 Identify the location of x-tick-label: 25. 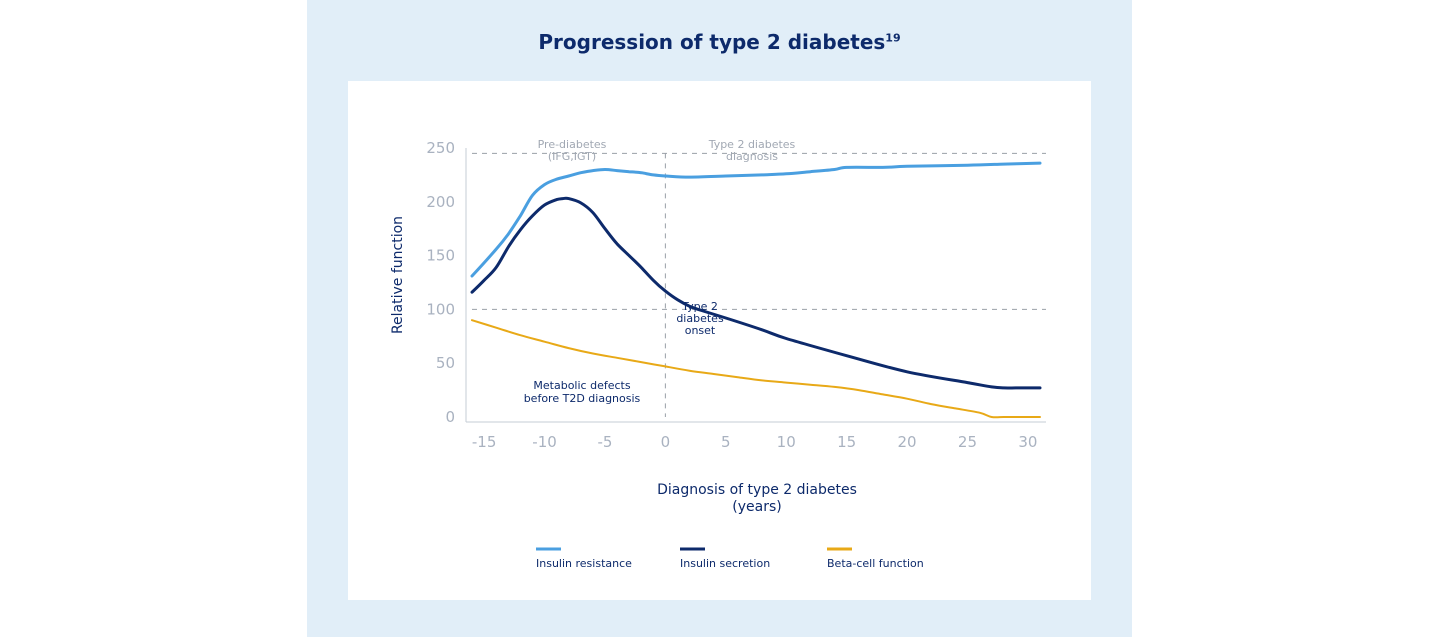
(967, 442).